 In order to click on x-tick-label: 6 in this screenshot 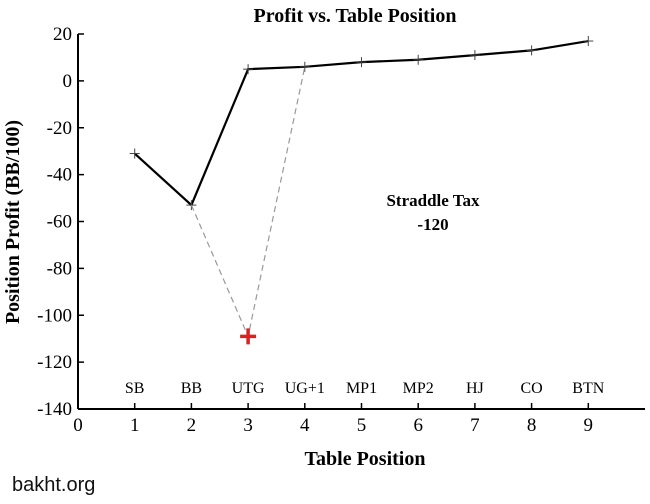, I will do `click(418, 425)`.